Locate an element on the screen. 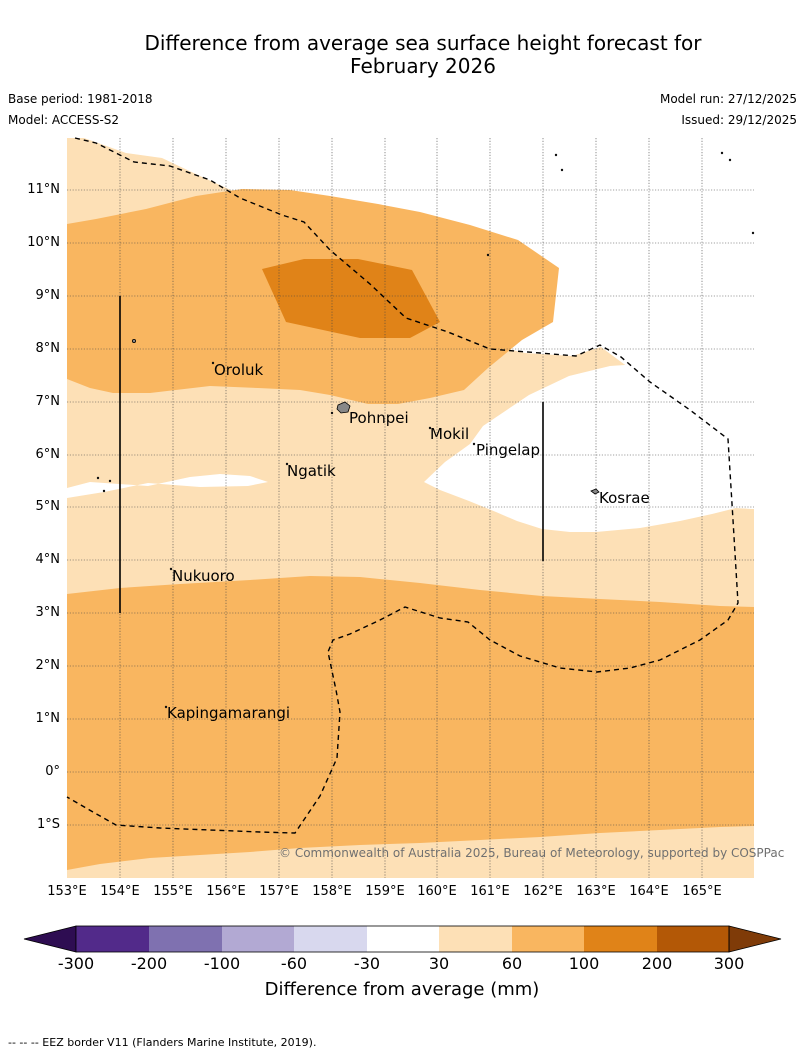 This screenshot has height=1058, width=804. contour-below-30-west is located at coordinates (167, 486).